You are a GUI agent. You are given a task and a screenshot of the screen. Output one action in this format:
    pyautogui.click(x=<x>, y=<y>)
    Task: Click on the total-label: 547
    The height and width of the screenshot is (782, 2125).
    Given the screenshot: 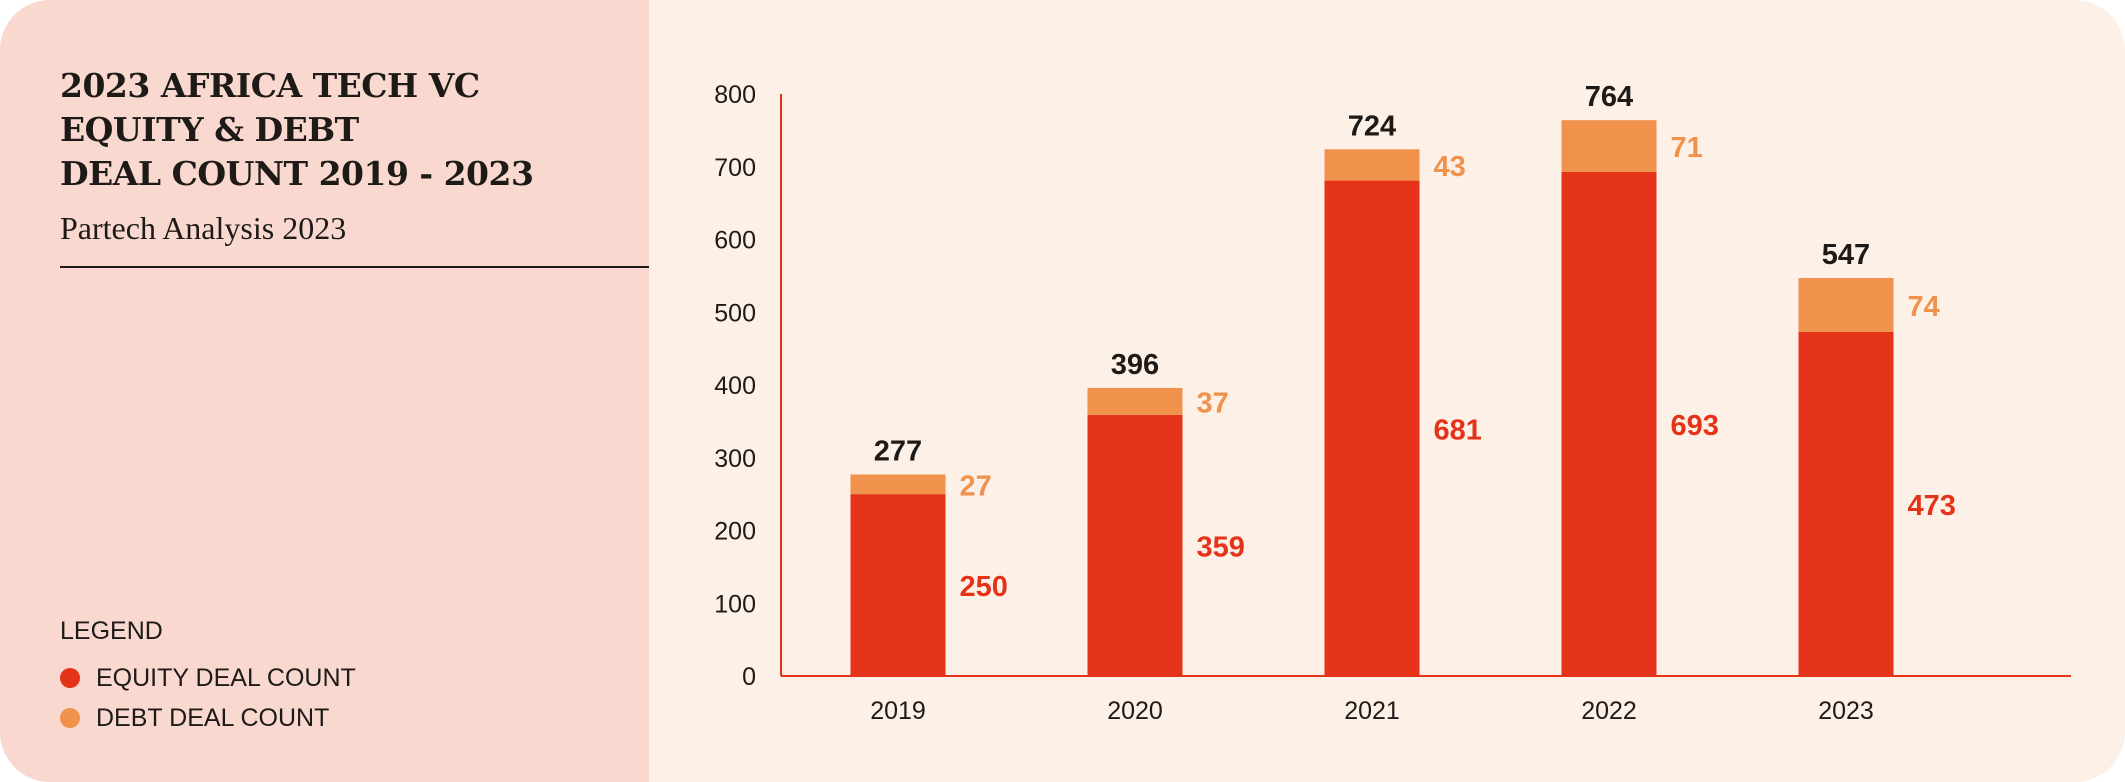 What is the action you would take?
    pyautogui.click(x=1846, y=255)
    